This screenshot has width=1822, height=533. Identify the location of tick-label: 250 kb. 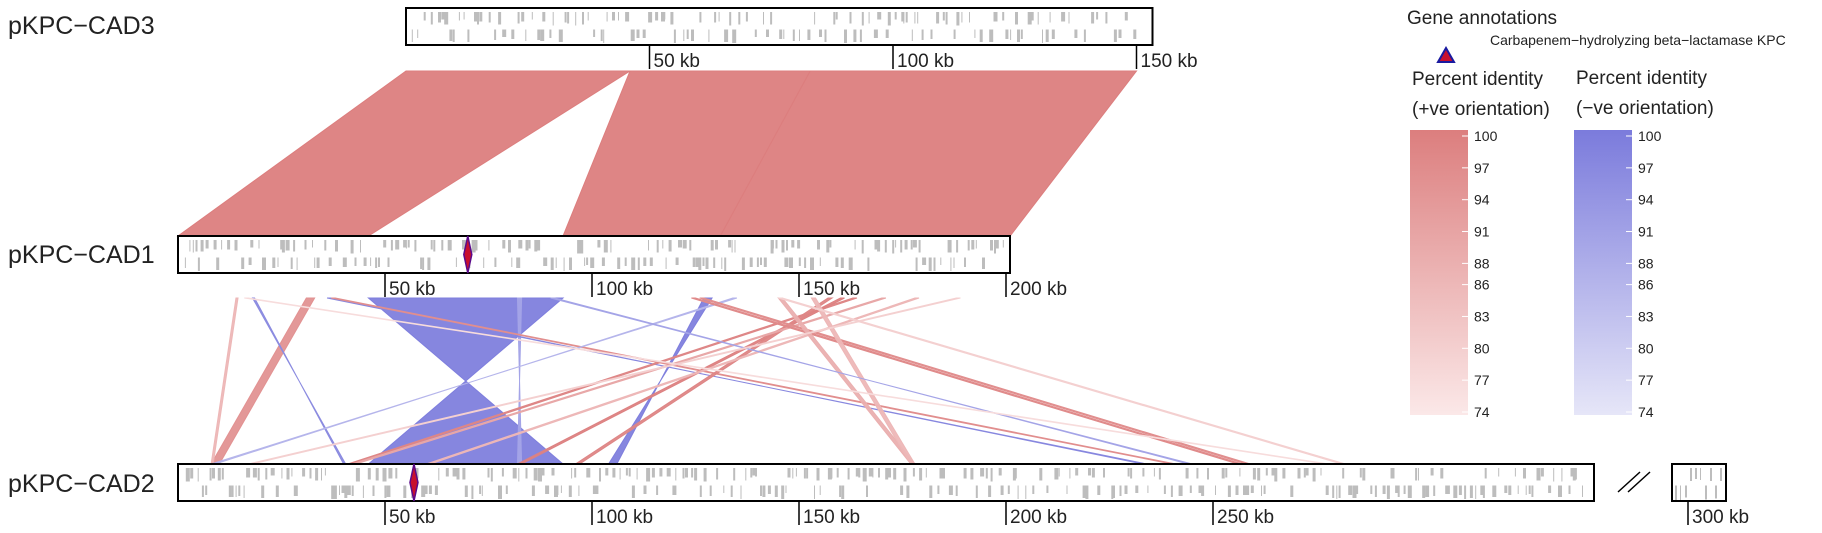
(1245, 517).